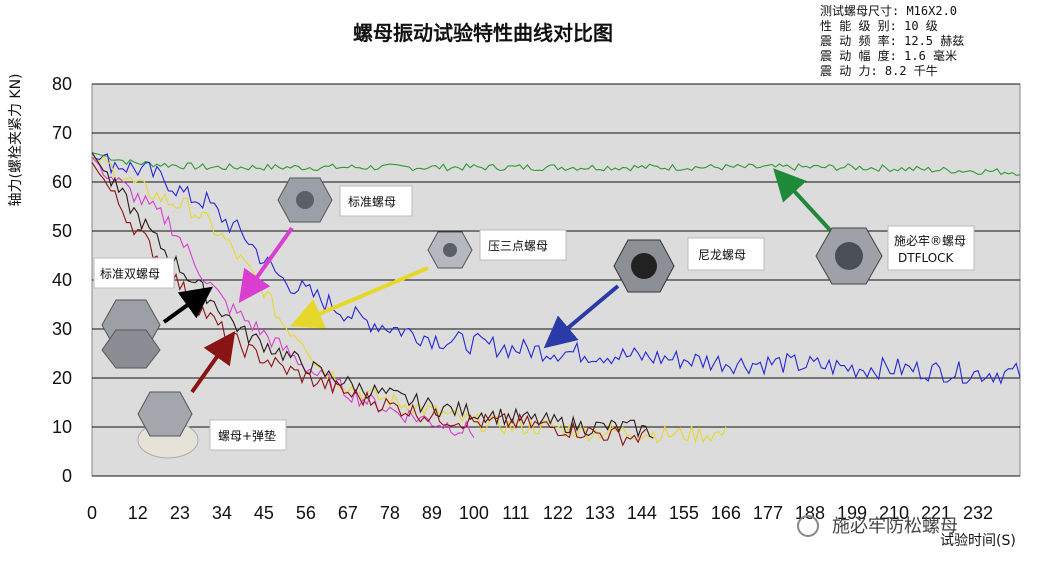 Image resolution: width=1049 pixels, height=575 pixels. What do you see at coordinates (62, 133) in the screenshot?
I see `y-tick-label: 70` at bounding box center [62, 133].